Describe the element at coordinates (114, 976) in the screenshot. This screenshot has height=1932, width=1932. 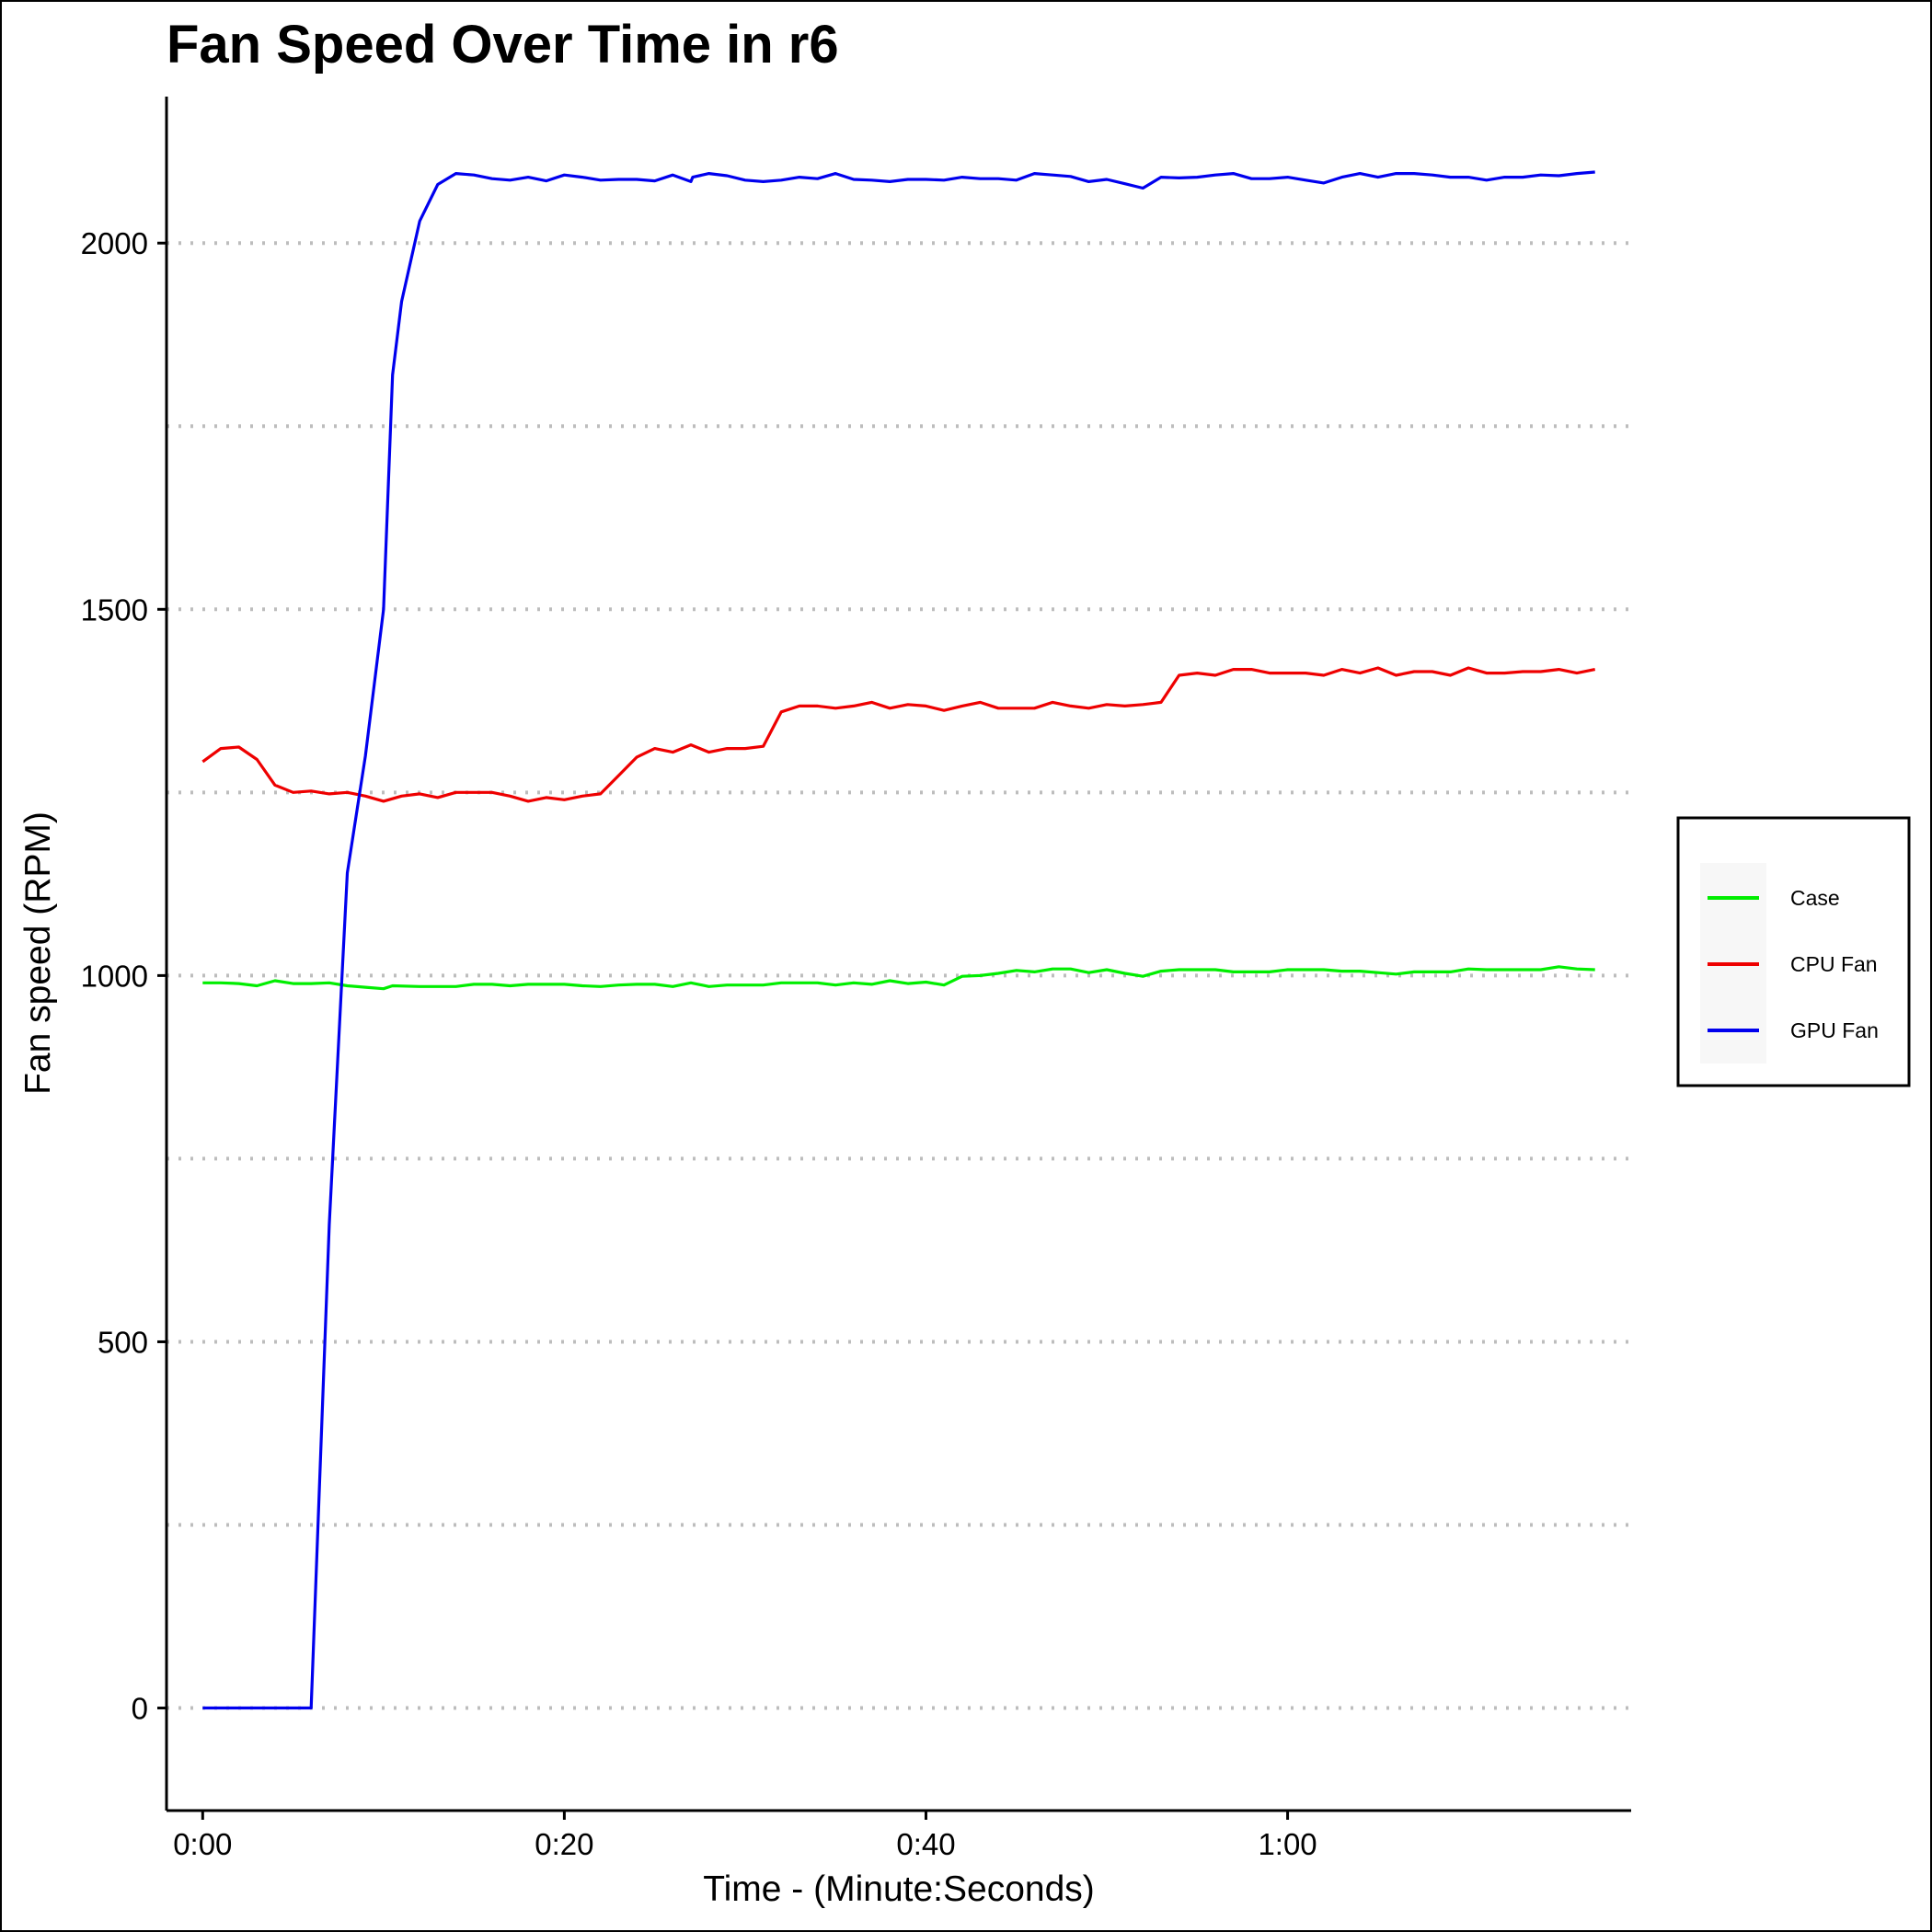
I see `y-tick-label: 1000` at that location.